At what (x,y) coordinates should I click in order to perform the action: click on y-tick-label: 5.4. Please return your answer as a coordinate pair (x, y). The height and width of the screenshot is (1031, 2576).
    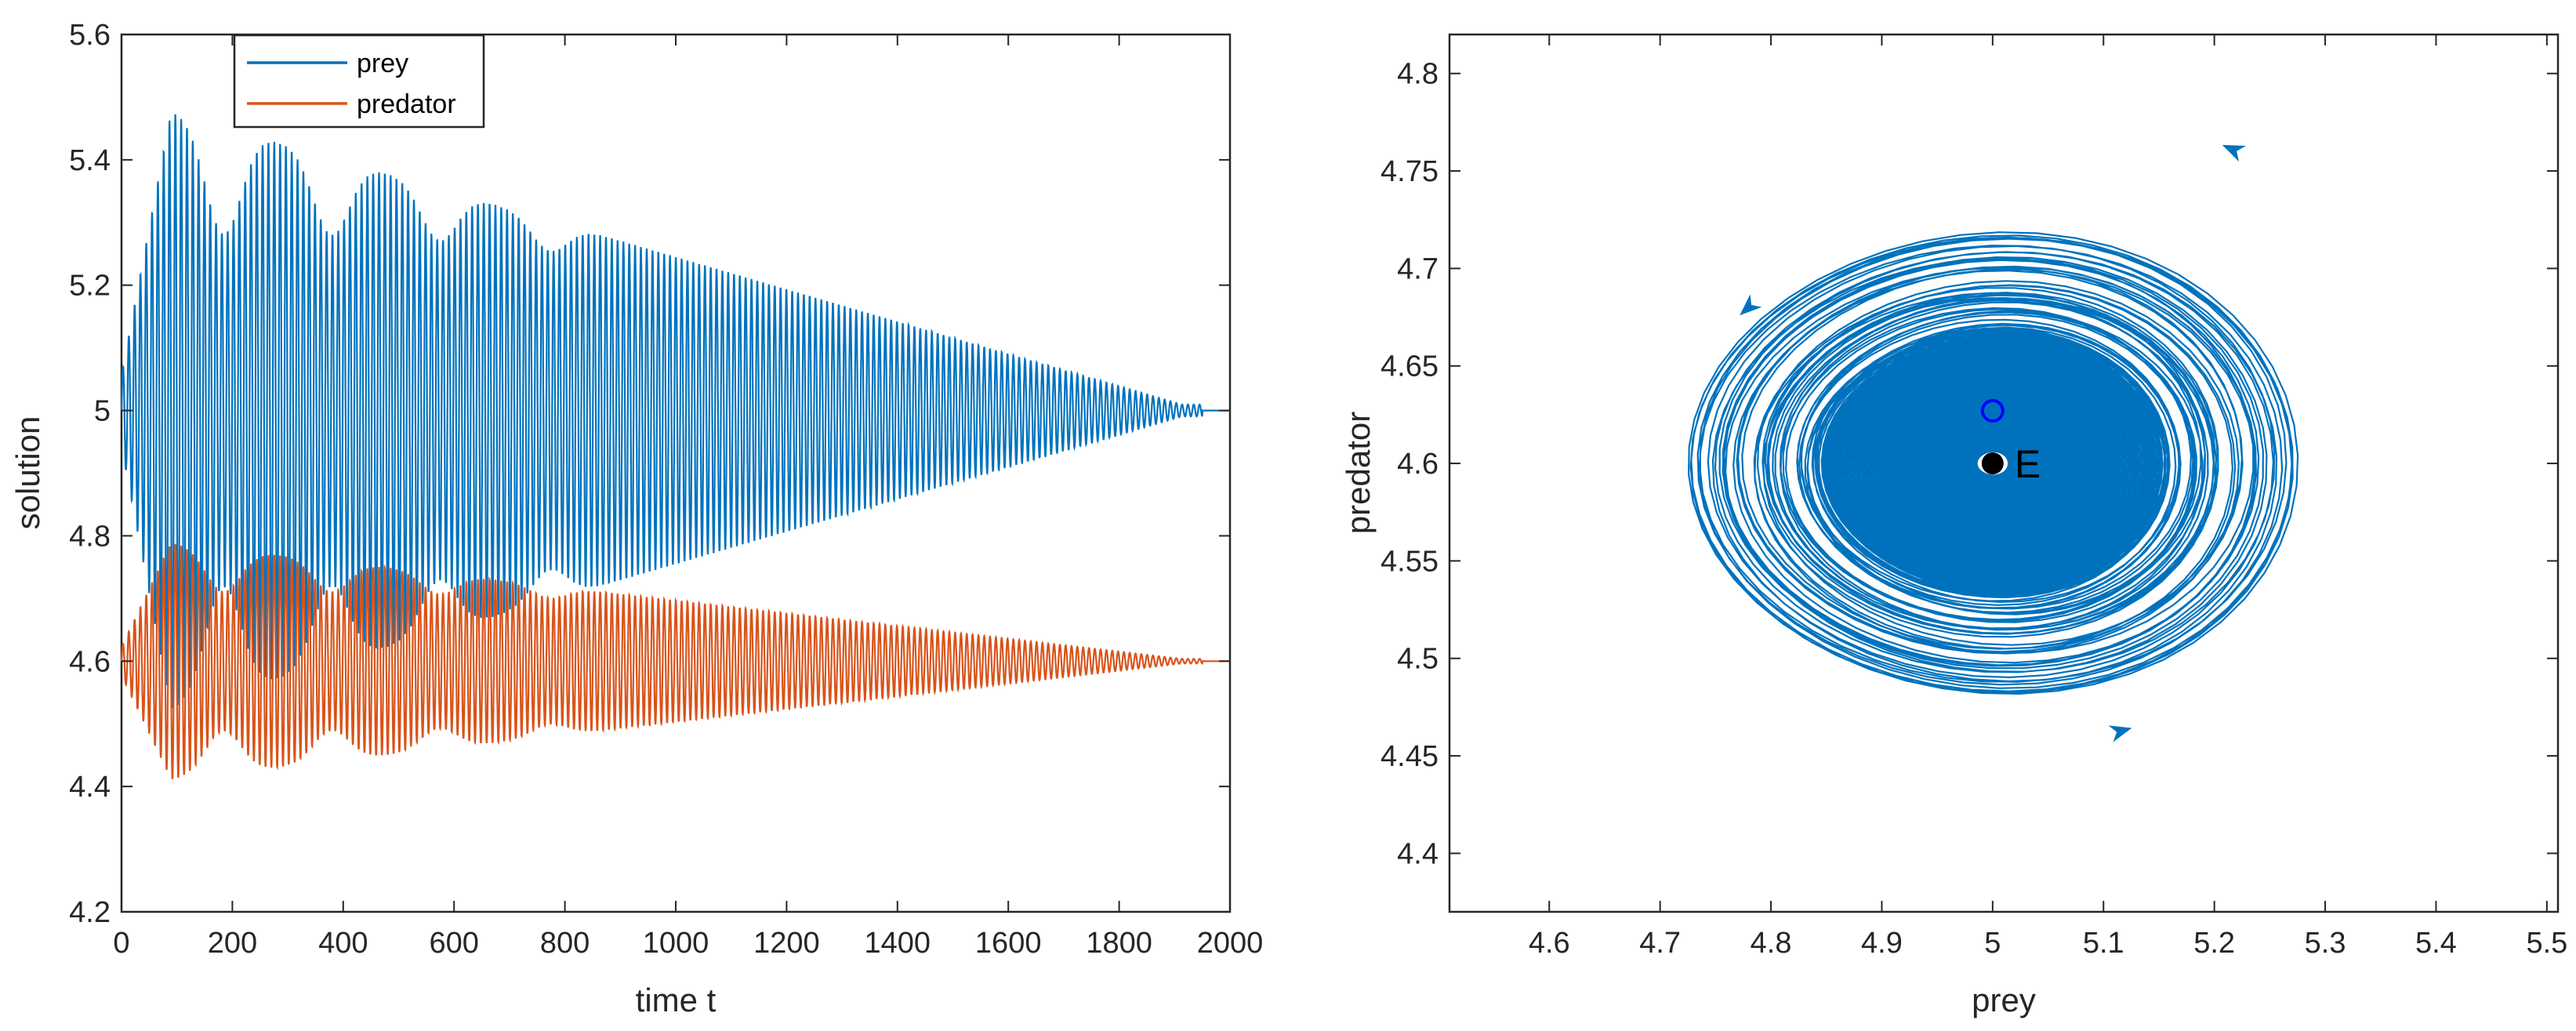
    Looking at the image, I should click on (90, 160).